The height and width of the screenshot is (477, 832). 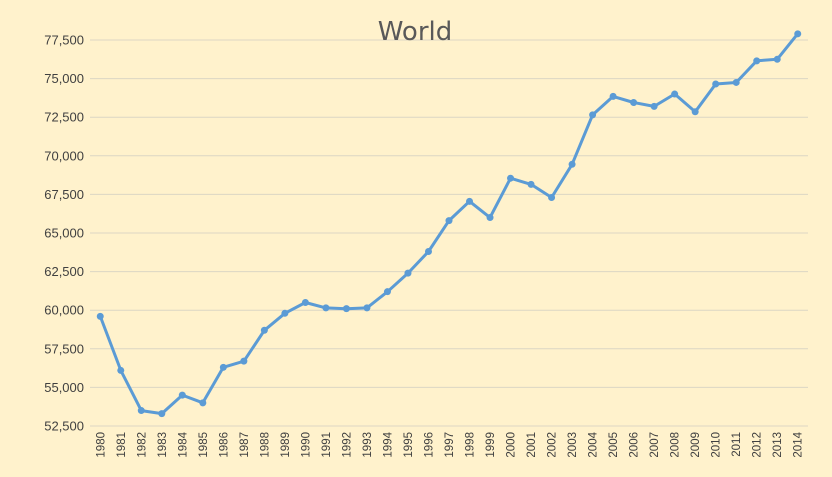 I want to click on x-tick-label: 1991, so click(x=327, y=445).